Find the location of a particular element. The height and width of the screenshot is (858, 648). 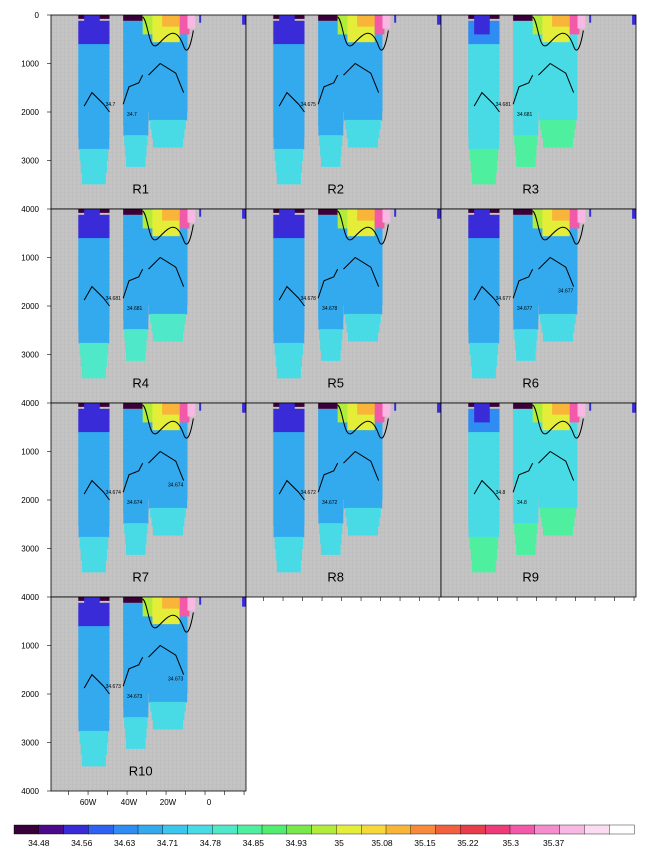

y-tick-label: 2000 is located at coordinates (30, 306).